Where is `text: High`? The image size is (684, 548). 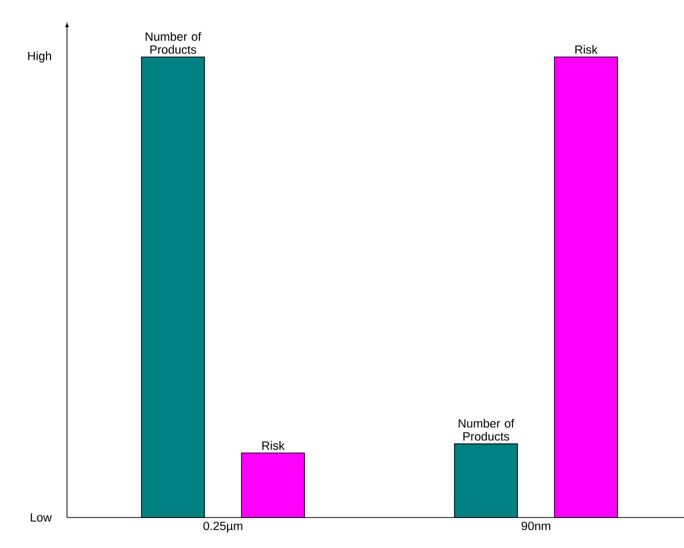
text: High is located at coordinates (40, 57).